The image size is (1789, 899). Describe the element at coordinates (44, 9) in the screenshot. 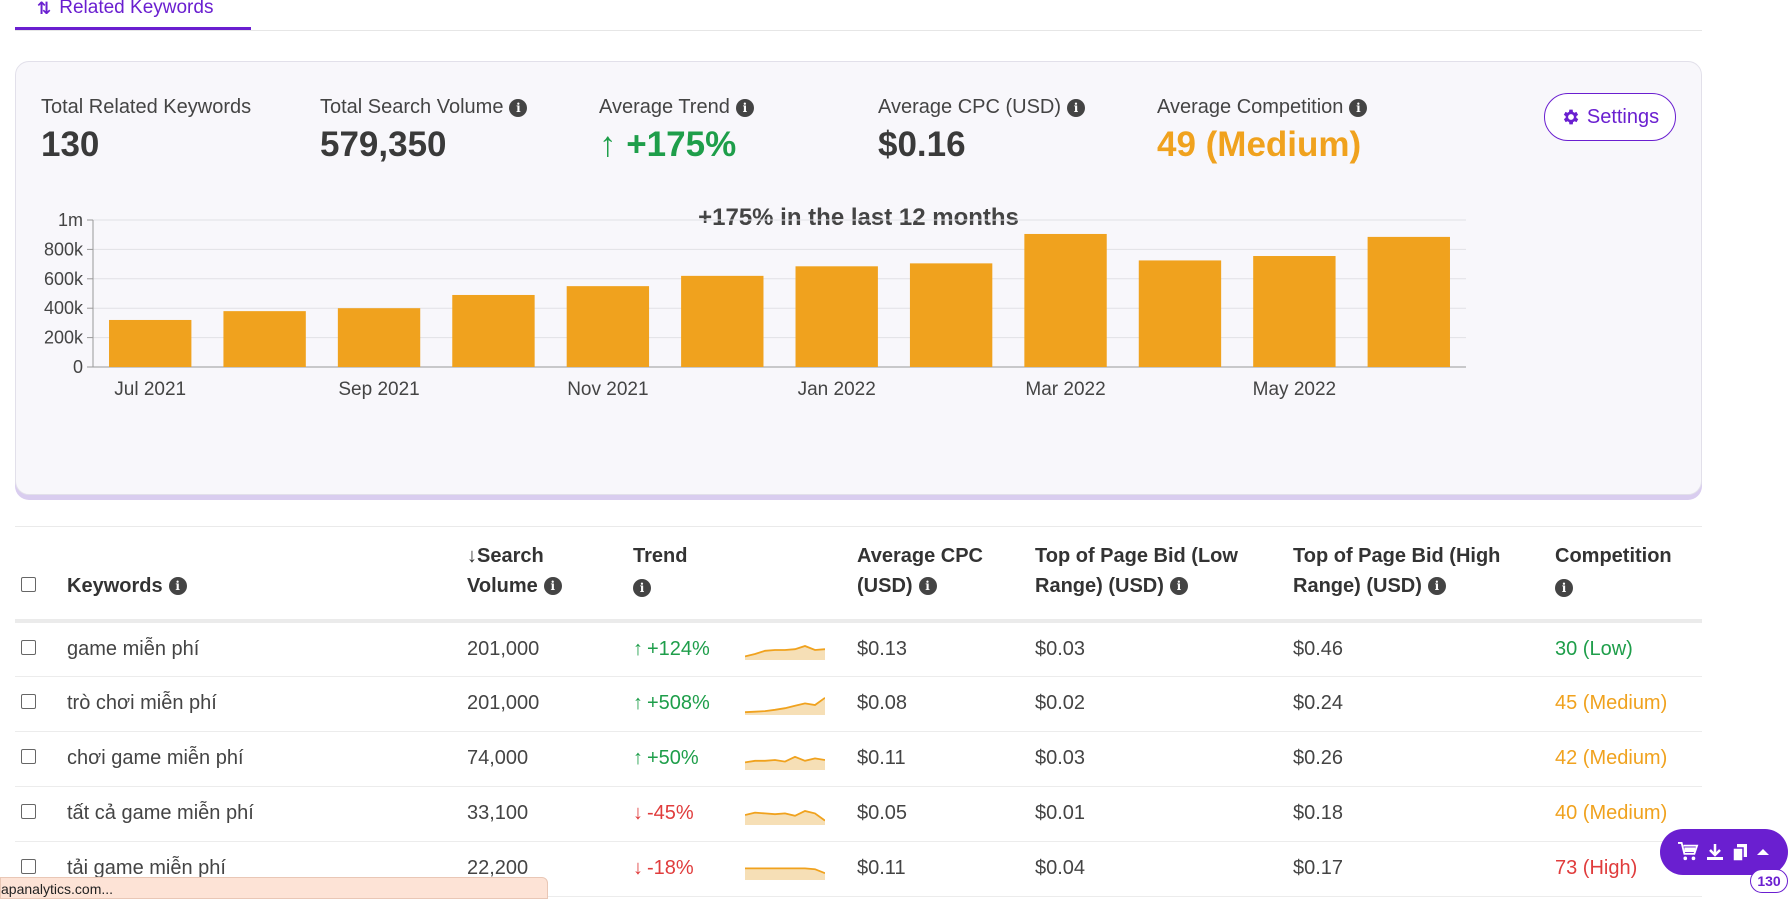

I see `swap-vertical-icon: ⇅` at that location.